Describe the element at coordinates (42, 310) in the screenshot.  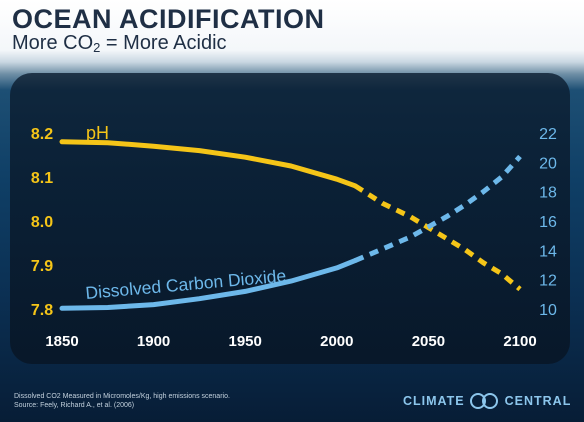
I see `y-left-tick-label: 7.8` at that location.